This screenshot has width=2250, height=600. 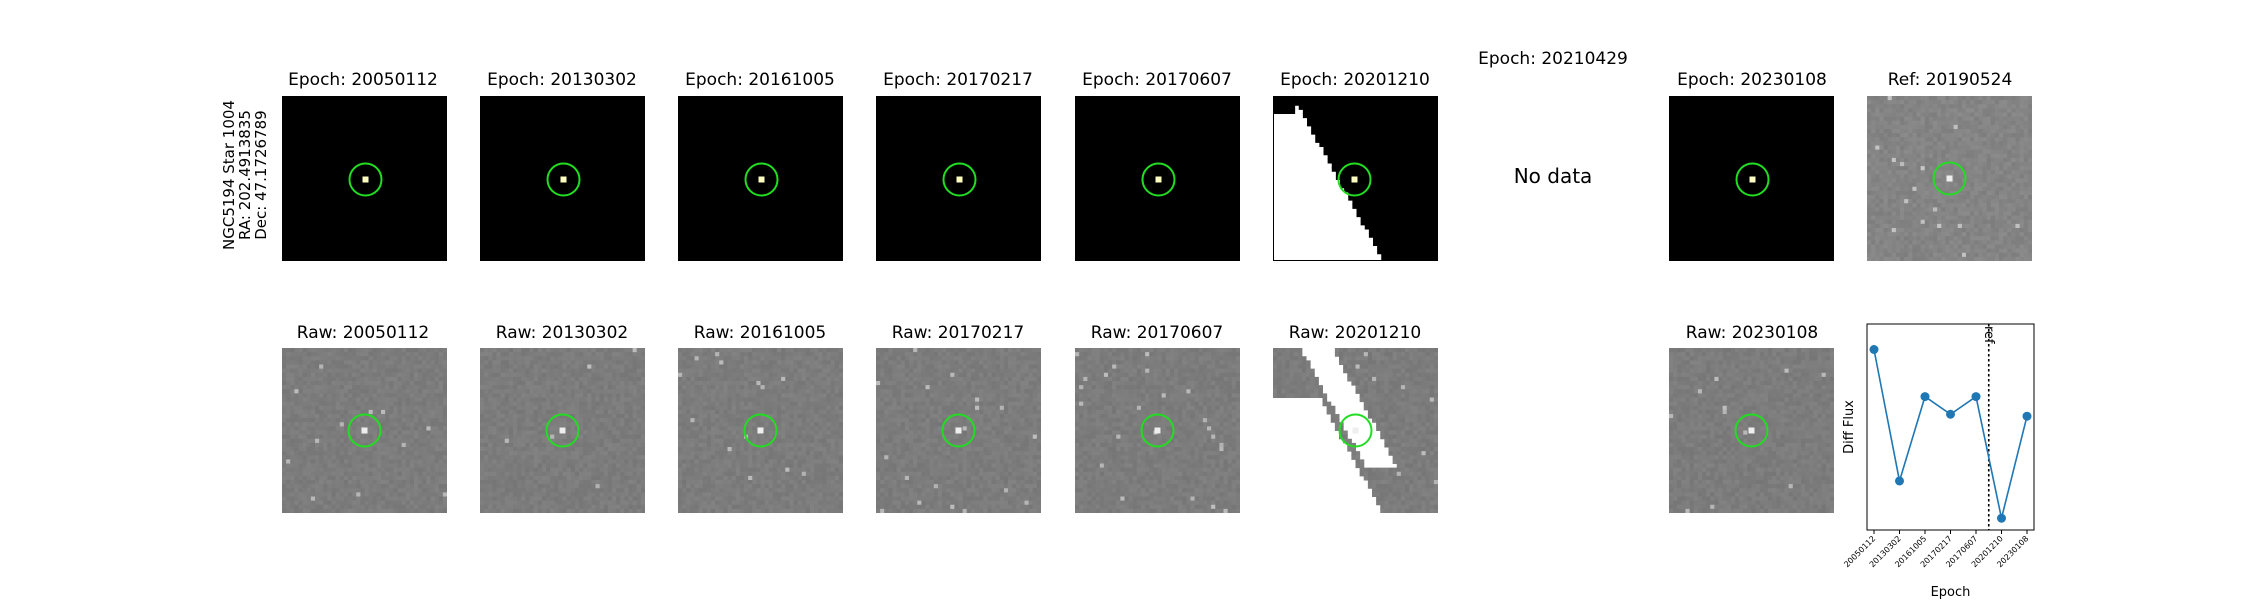 I want to click on plot-frame, so click(x=1950, y=427).